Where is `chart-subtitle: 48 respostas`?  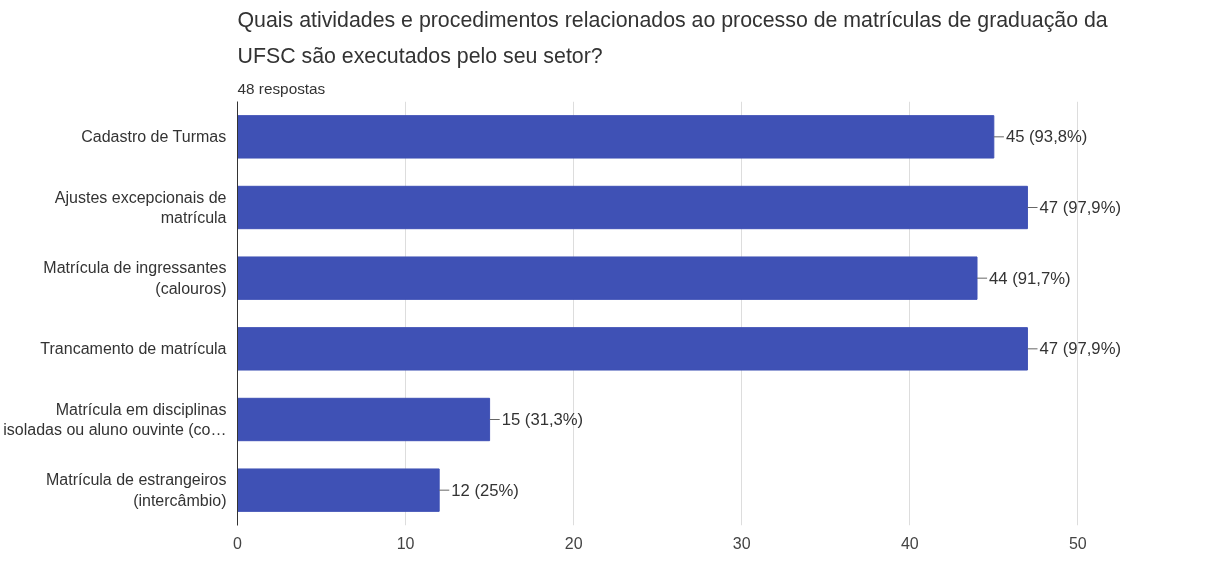
chart-subtitle: 48 respostas is located at coordinates (281, 88).